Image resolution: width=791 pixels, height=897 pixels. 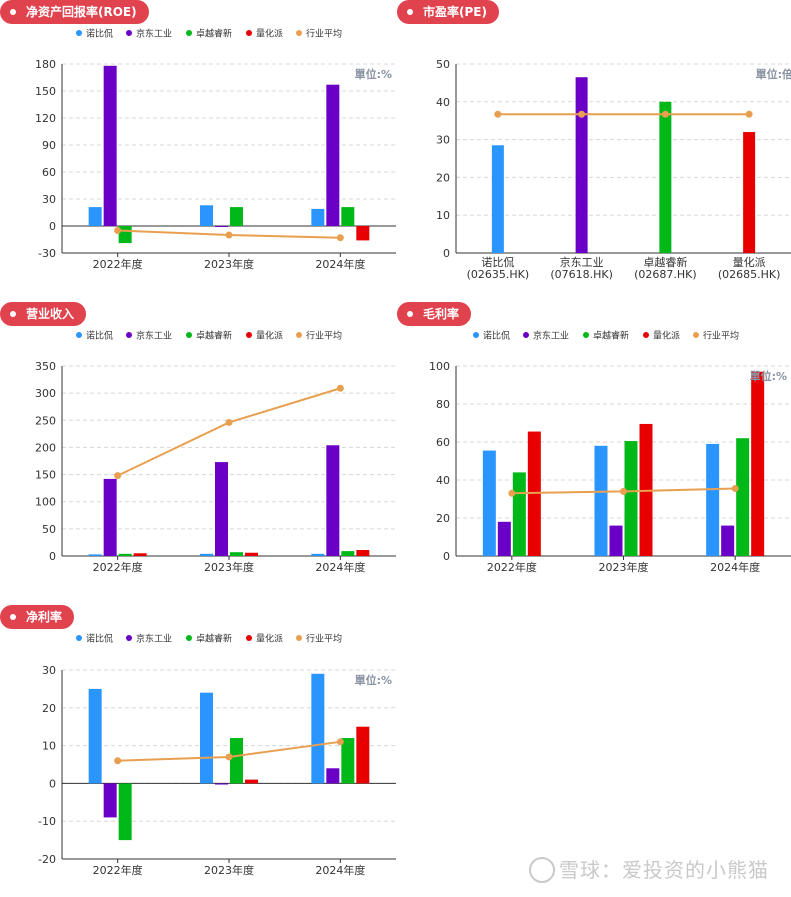 I want to click on y-tick-label: 100, so click(x=439, y=366).